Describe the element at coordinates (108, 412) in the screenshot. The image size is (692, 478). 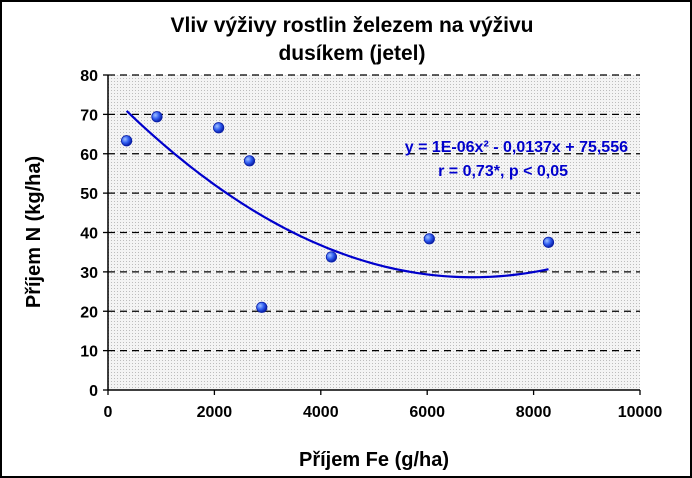
I see `x-tick-label: 0` at that location.